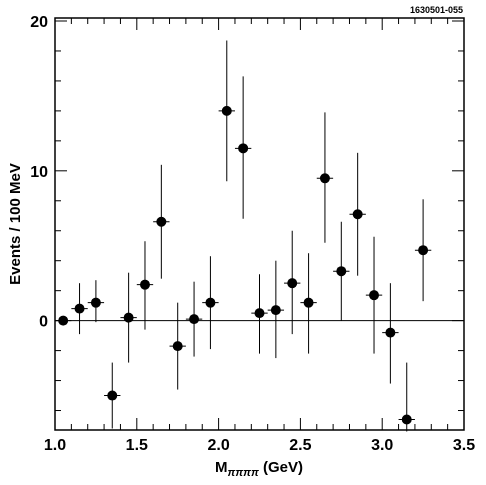 Image resolution: width=486 pixels, height=485 pixels. What do you see at coordinates (436, 10) in the screenshot?
I see `figure-id-label: 1630501-055` at bounding box center [436, 10].